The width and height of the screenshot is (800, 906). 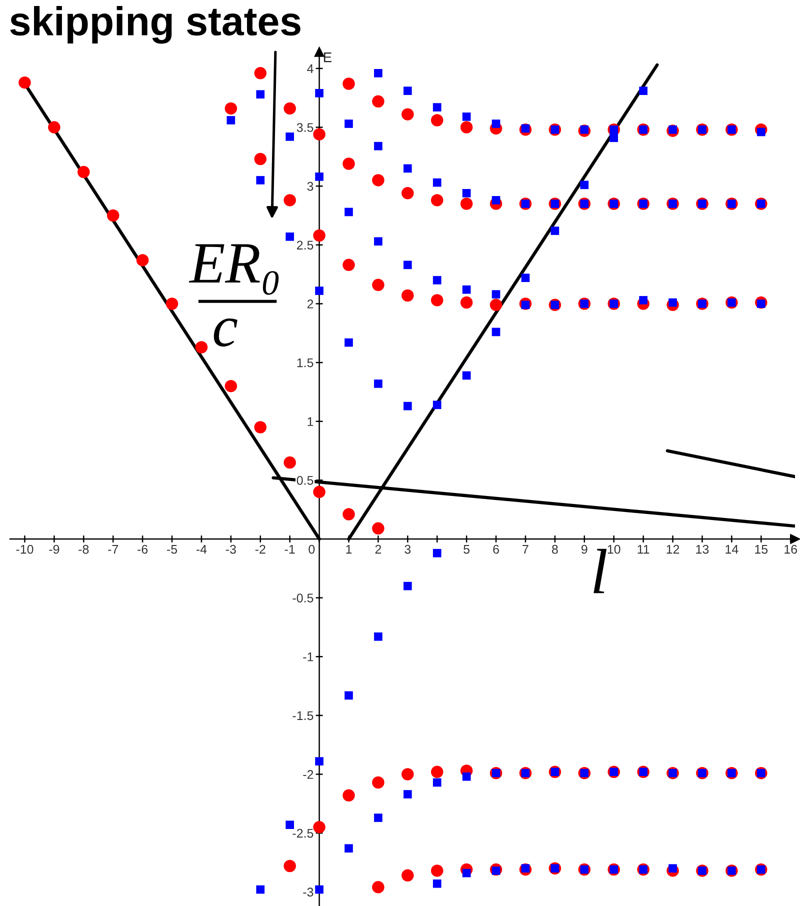 What do you see at coordinates (585, 549) in the screenshot?
I see `x-tick-label: 9` at bounding box center [585, 549].